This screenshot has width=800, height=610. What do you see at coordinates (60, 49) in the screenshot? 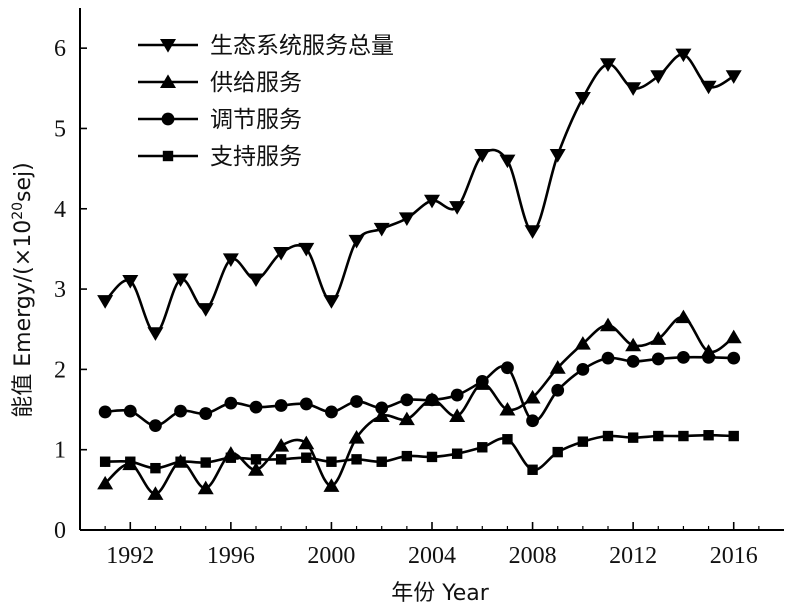
I see `y-tick-label: 6` at bounding box center [60, 49].